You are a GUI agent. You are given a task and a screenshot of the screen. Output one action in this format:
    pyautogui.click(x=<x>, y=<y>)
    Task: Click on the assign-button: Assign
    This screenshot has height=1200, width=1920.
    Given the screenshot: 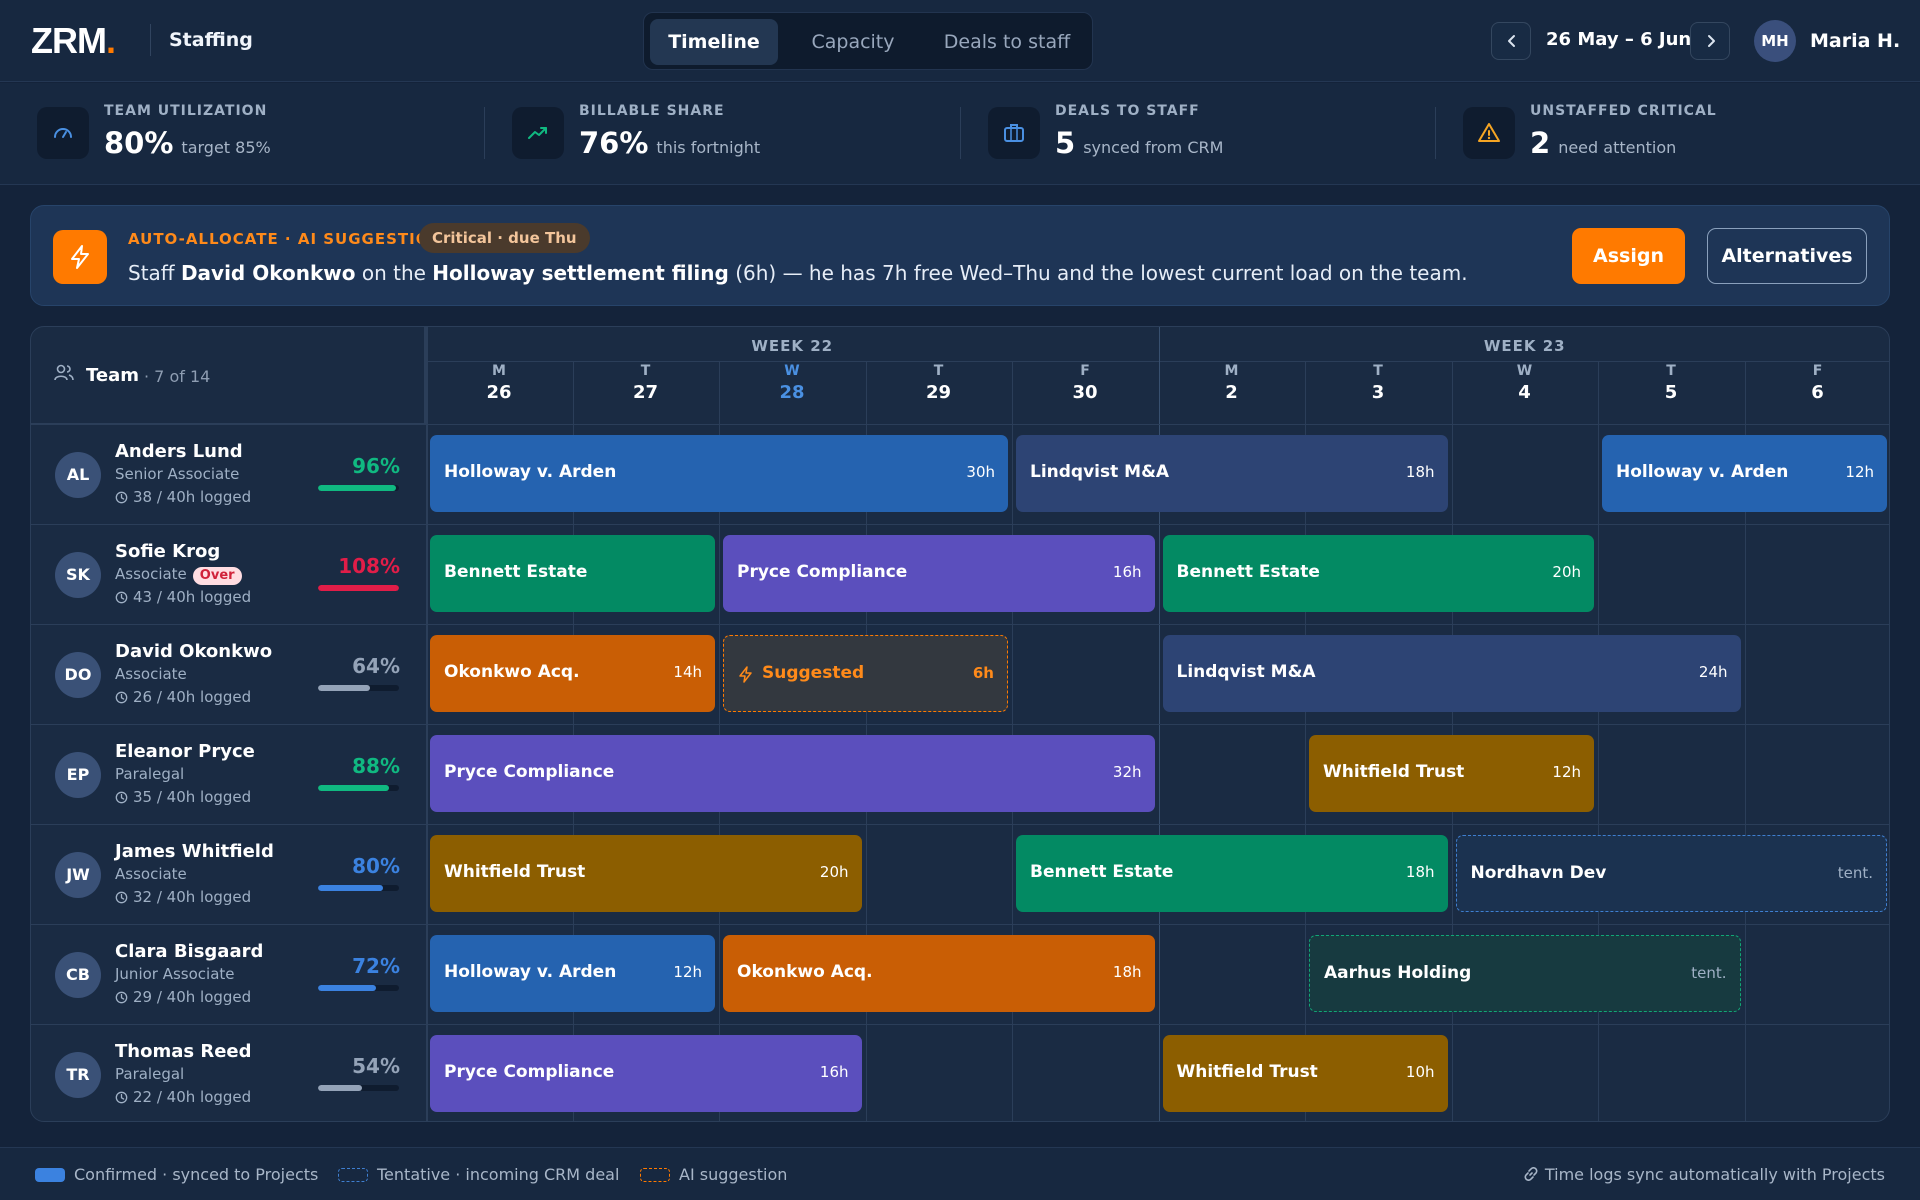 What is the action you would take?
    pyautogui.click(x=1628, y=256)
    